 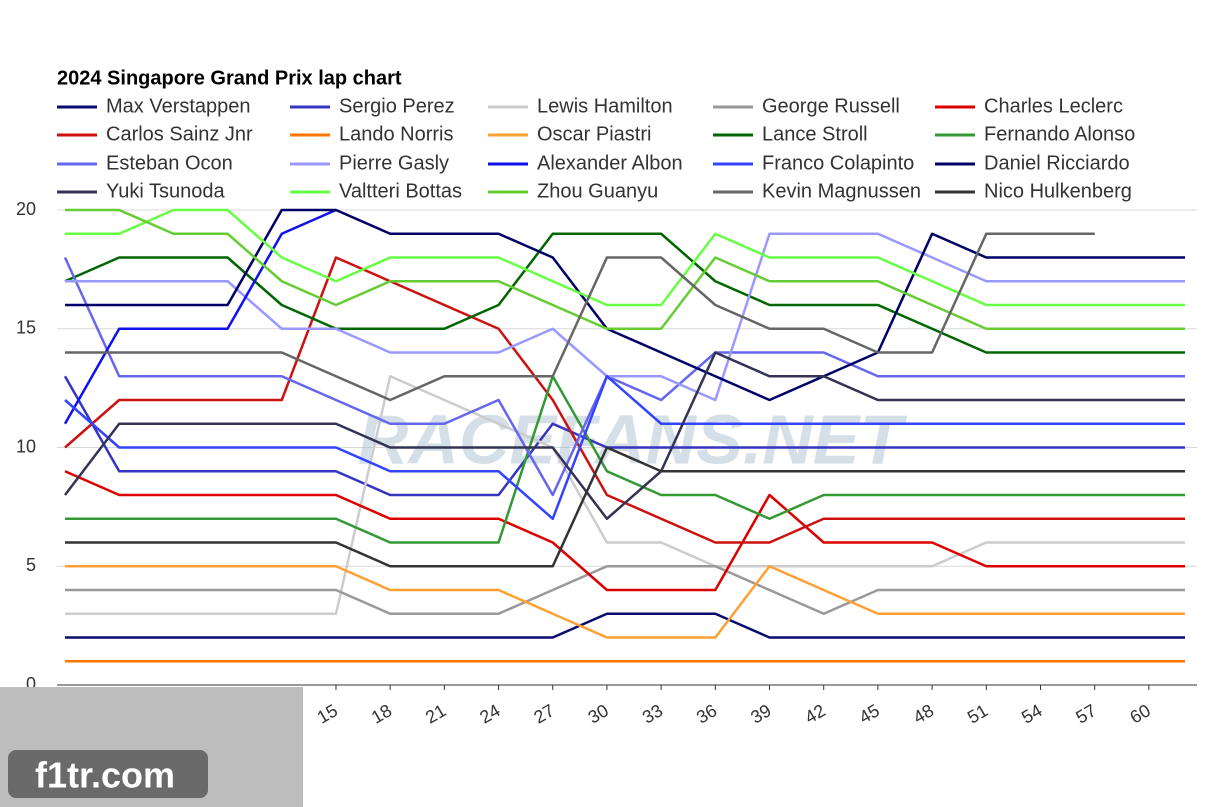 What do you see at coordinates (1059, 134) in the screenshot?
I see `legend-label: Fernando Alonso` at bounding box center [1059, 134].